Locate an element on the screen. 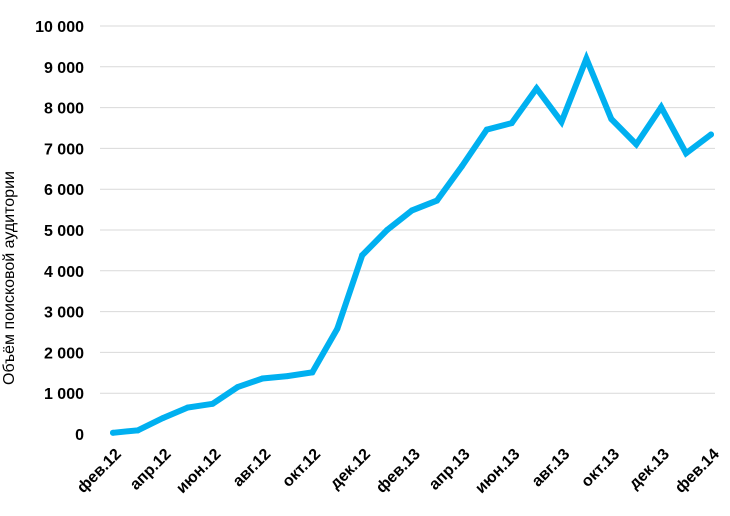 This screenshot has width=730, height=516. y-tick-label: 2 000 is located at coordinates (64, 353).